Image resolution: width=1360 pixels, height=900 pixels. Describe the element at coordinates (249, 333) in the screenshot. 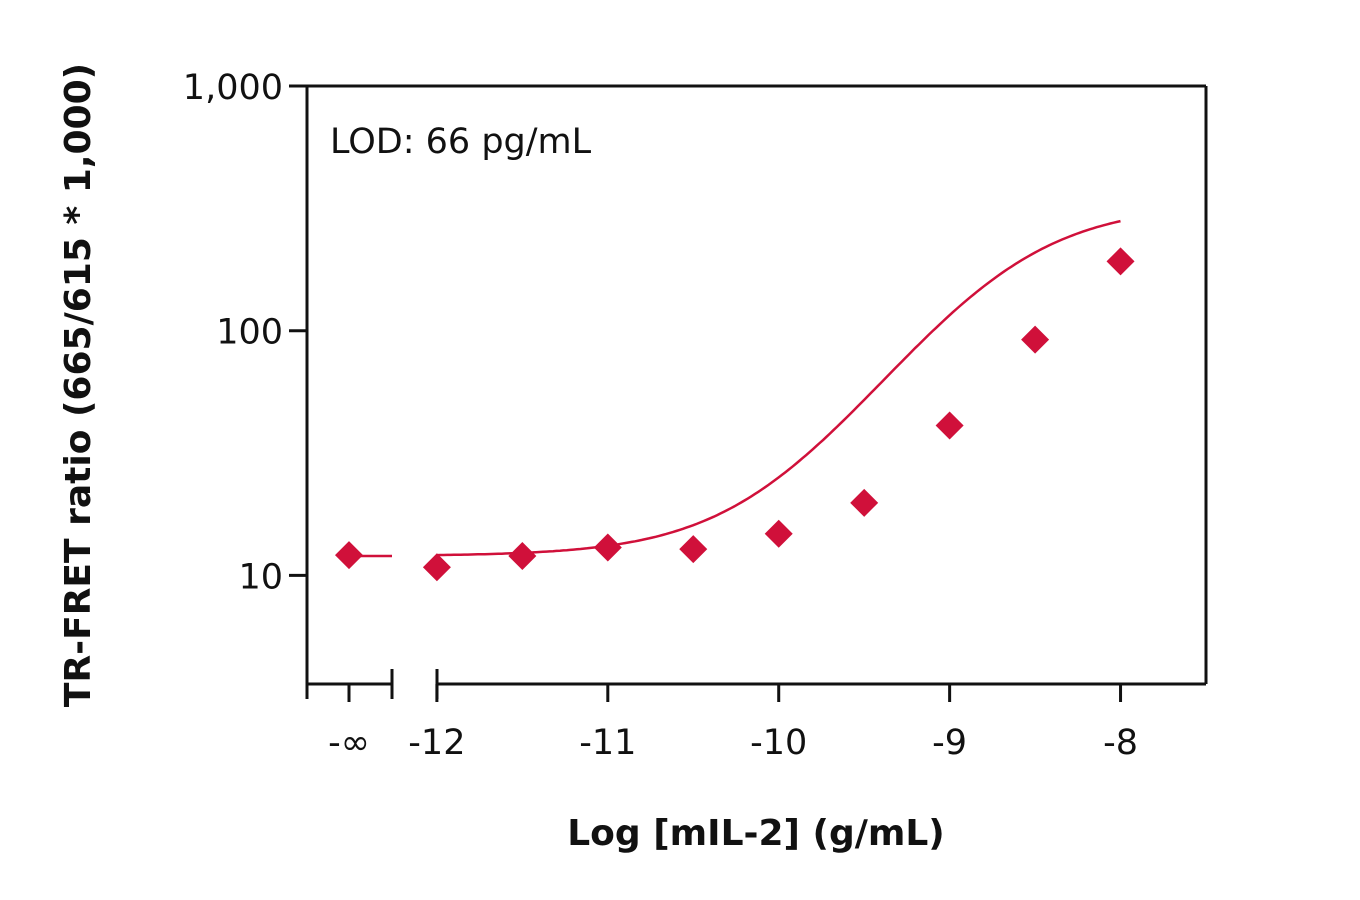

I see `y-tick-label-100: 100` at that location.